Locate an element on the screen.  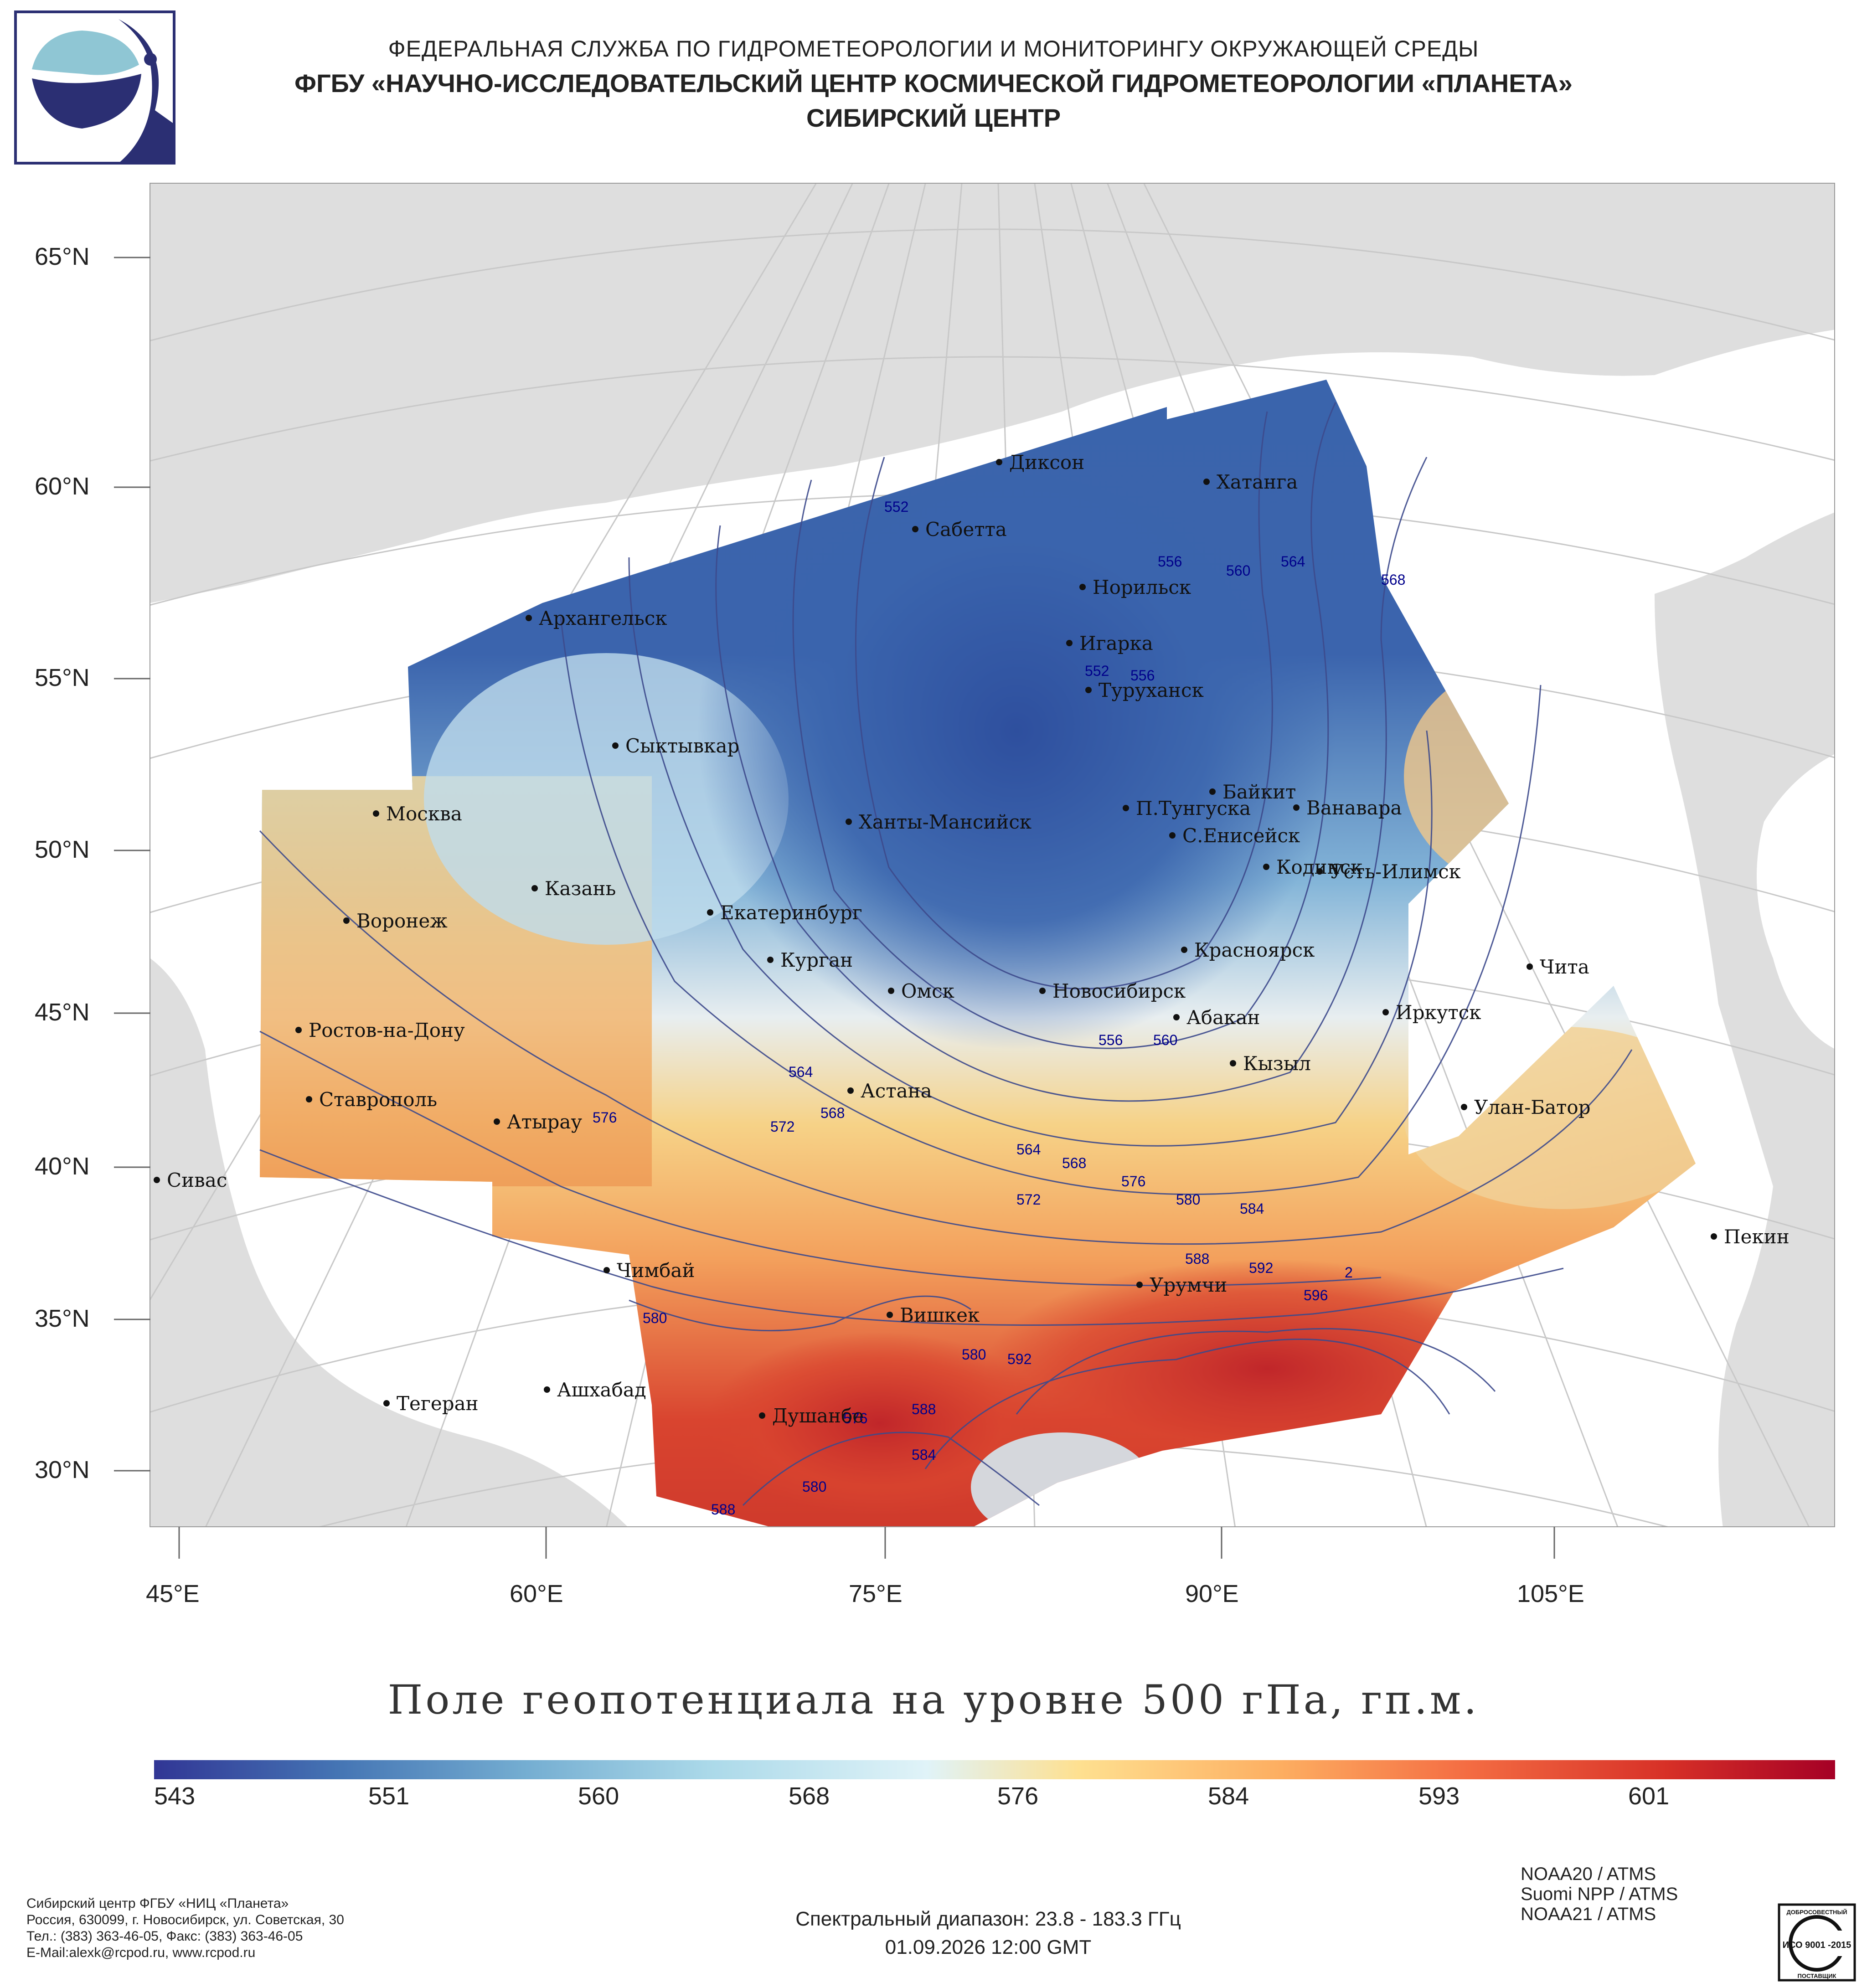
svg-text: Казань is located at coordinates (580, 889).